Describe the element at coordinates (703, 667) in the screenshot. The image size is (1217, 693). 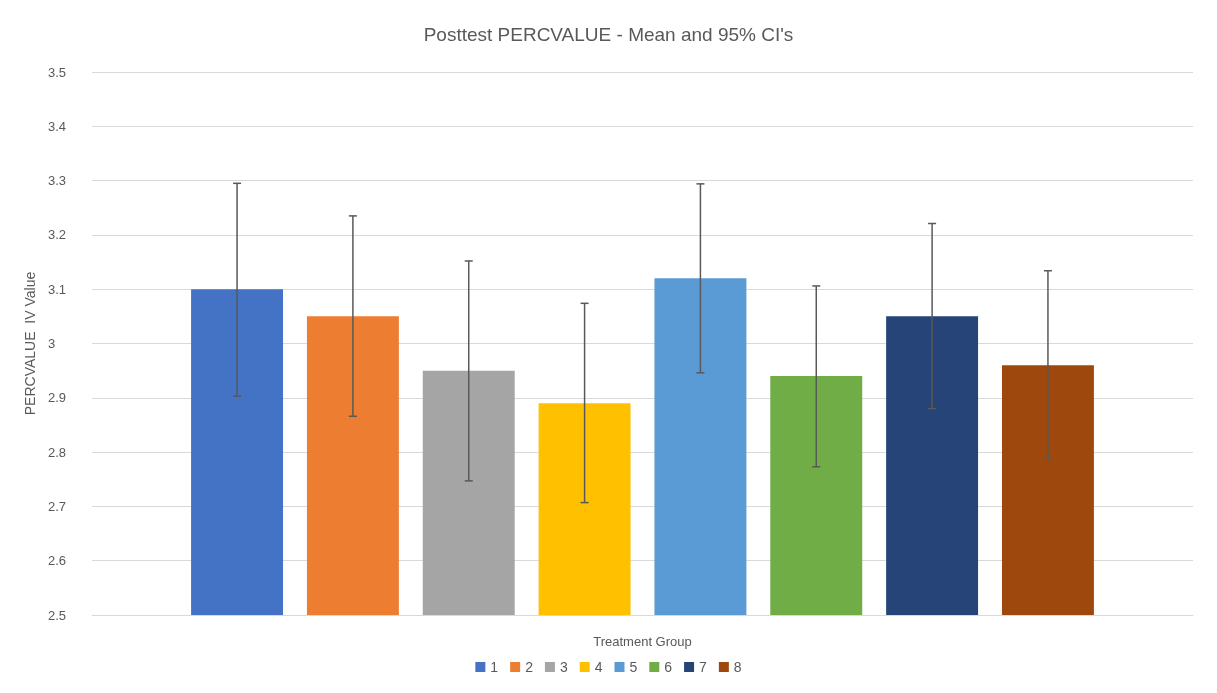
I see `legend-label: 7` at that location.